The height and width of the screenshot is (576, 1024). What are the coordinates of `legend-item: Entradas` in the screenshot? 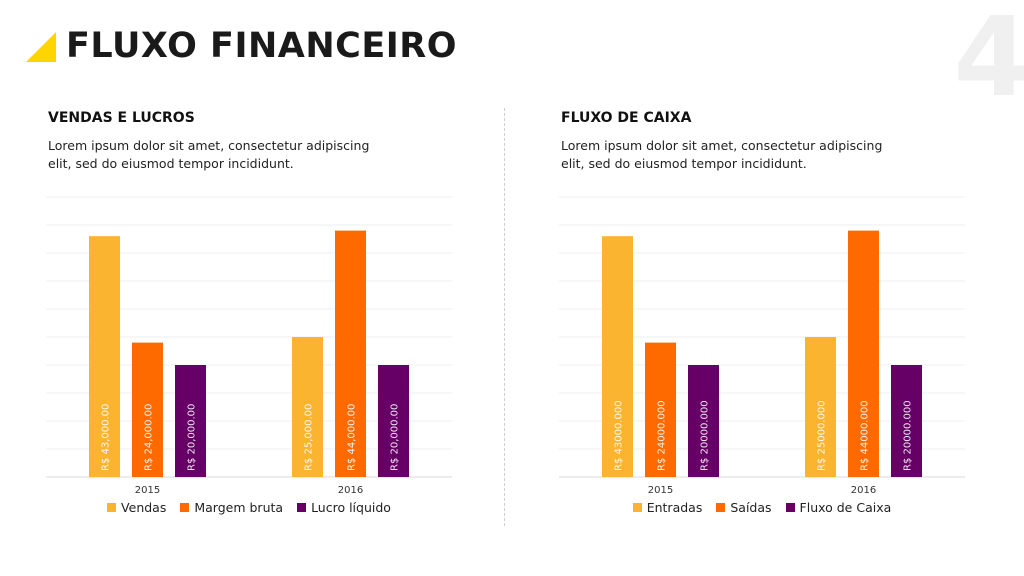 It's located at (667, 507).